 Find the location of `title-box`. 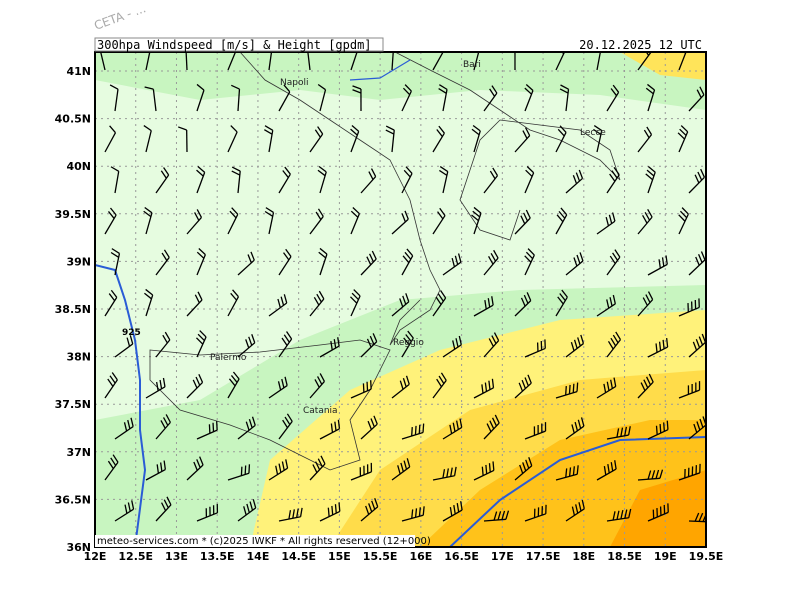

title-box is located at coordinates (239, 44).